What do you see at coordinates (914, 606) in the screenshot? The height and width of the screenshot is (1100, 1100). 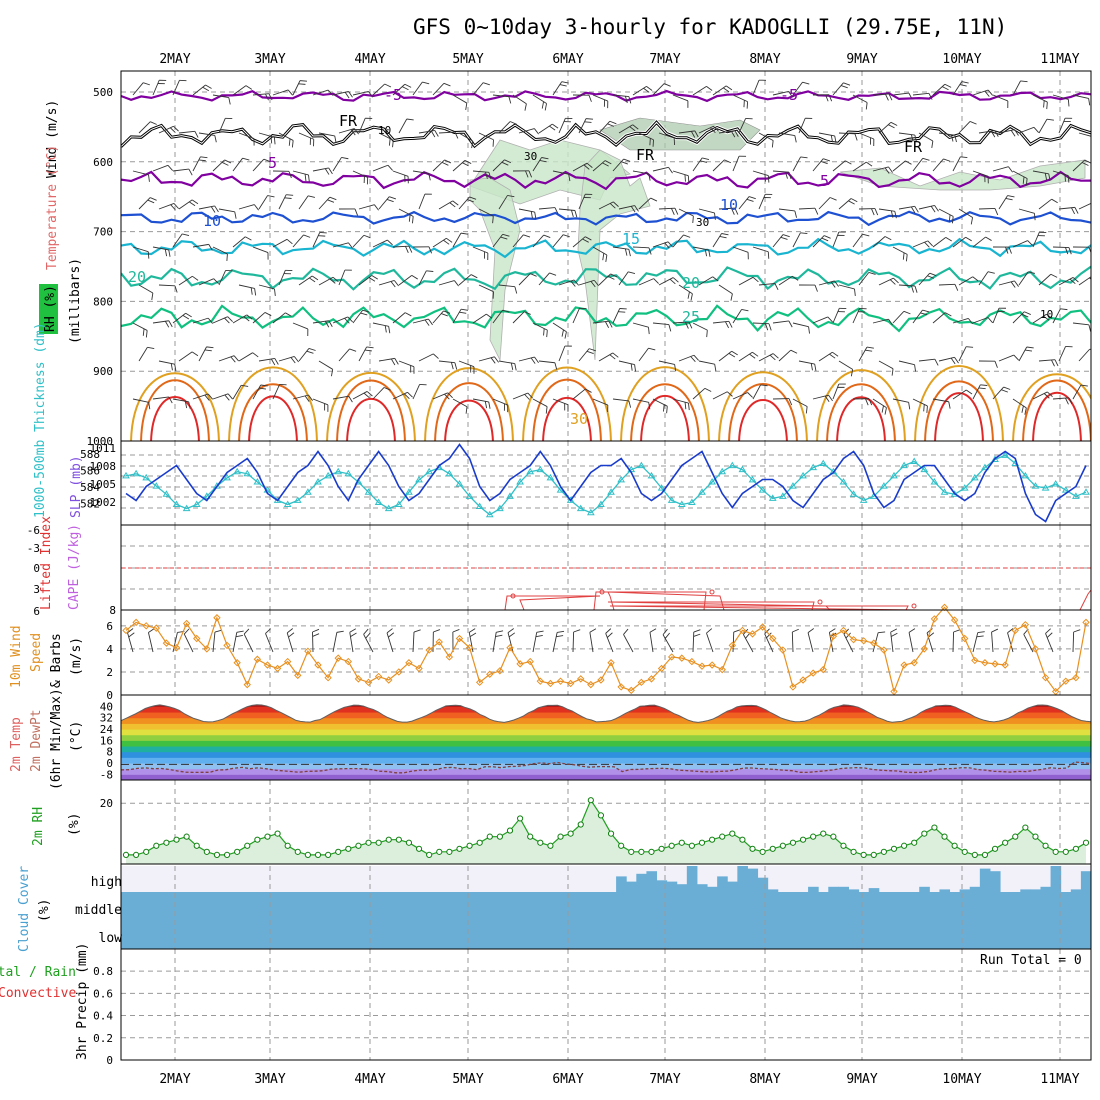 I see `li-marker` at bounding box center [914, 606].